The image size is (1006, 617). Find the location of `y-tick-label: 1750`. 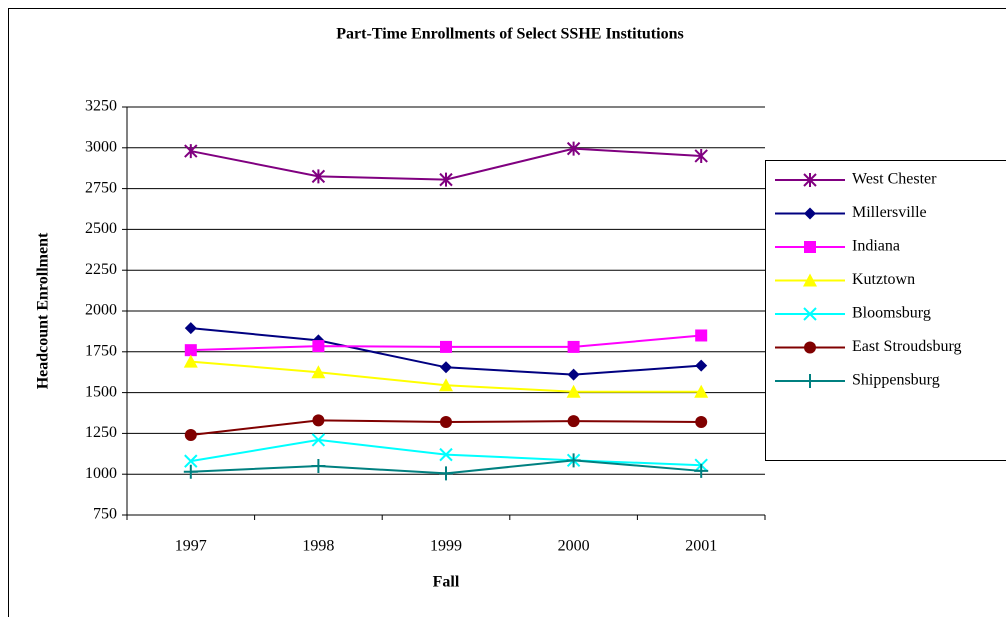

y-tick-label: 1750 is located at coordinates (101, 350).